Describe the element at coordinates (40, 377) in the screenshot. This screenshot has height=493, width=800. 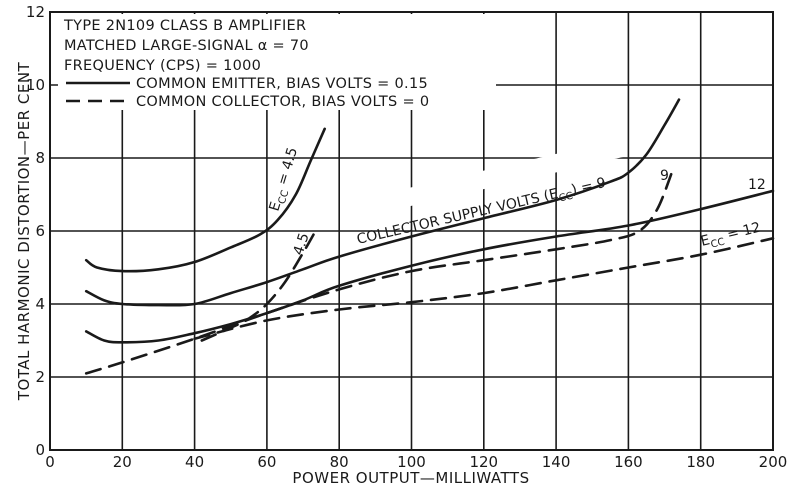
I see `y-tick-label: 2` at that location.